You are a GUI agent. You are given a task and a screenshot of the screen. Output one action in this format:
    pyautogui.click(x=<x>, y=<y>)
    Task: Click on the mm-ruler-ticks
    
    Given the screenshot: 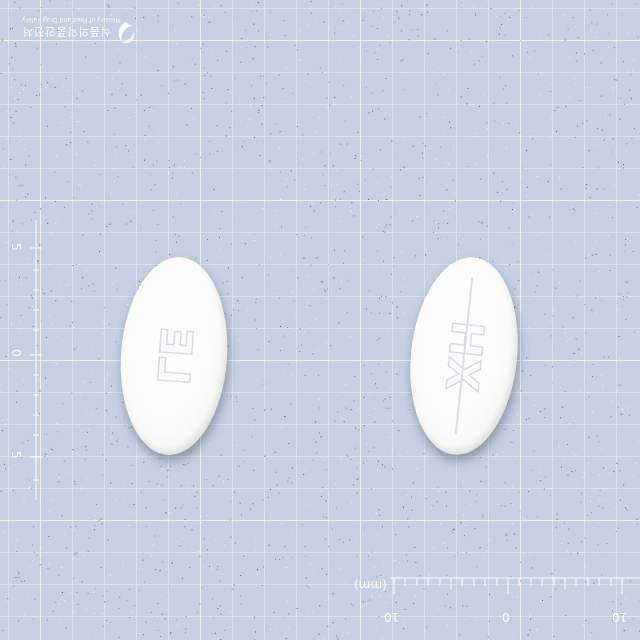 What is the action you would take?
    pyautogui.click(x=515, y=585)
    